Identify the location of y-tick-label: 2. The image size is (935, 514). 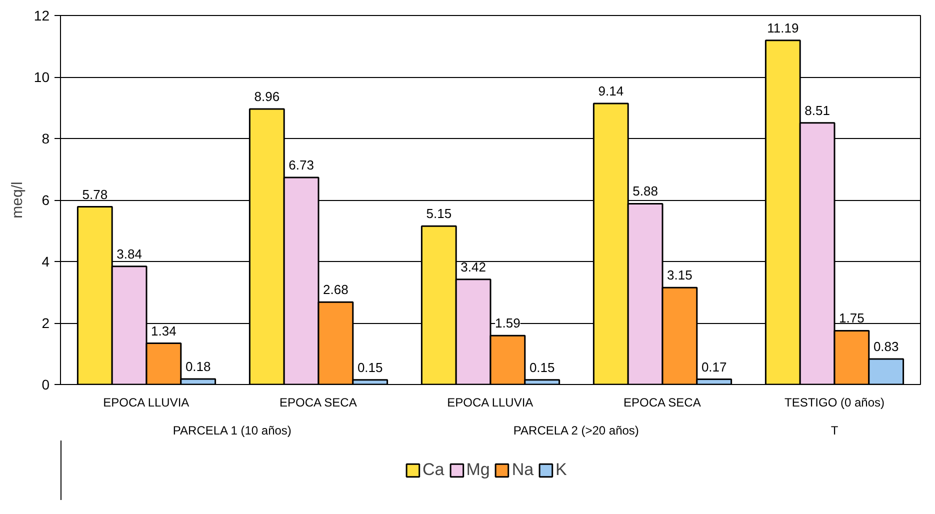
(46, 323).